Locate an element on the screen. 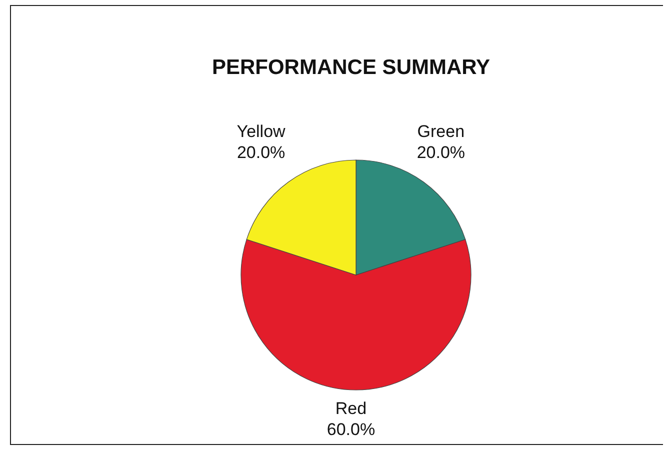 The height and width of the screenshot is (453, 671). slice-label: Green is located at coordinates (441, 132).